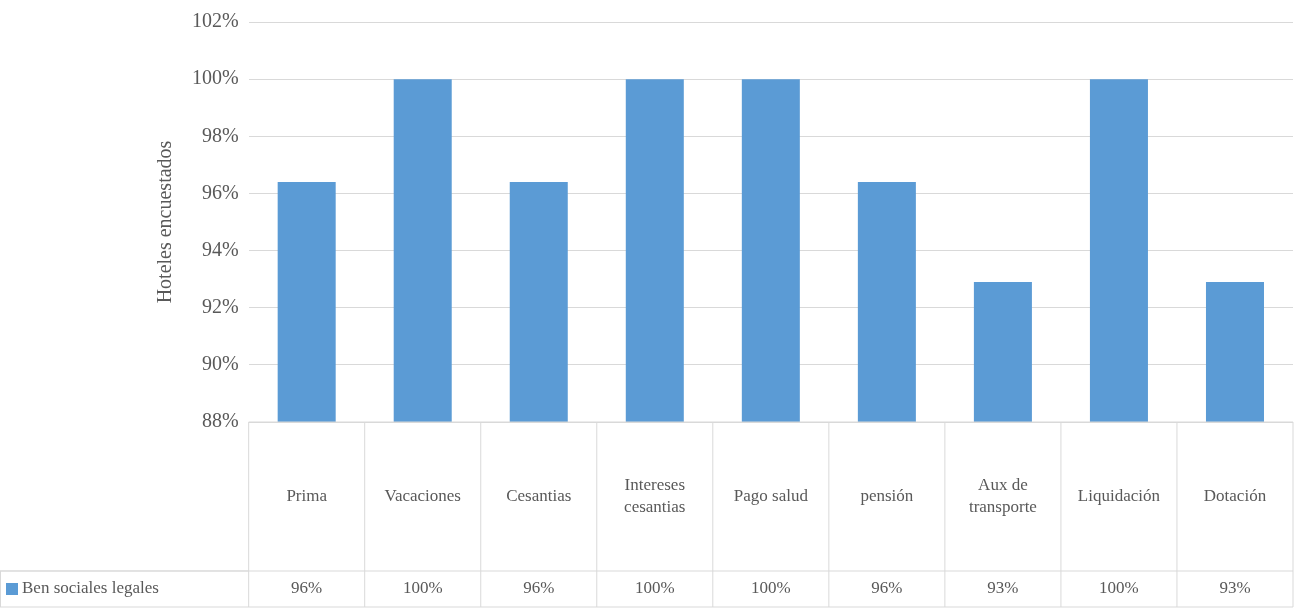  I want to click on y-tick-label: 88%, so click(220, 420).